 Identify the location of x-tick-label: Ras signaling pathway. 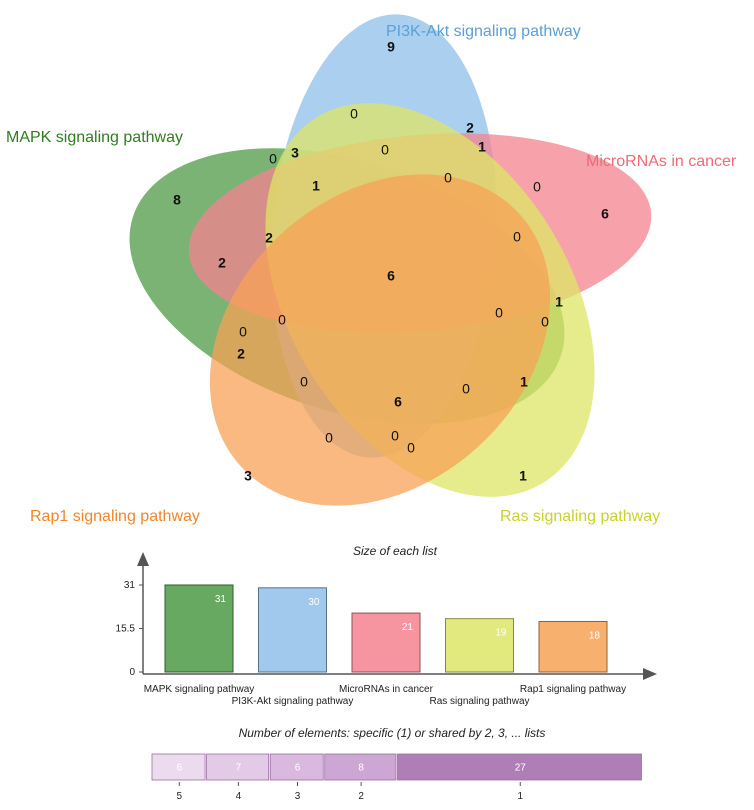
(479, 701).